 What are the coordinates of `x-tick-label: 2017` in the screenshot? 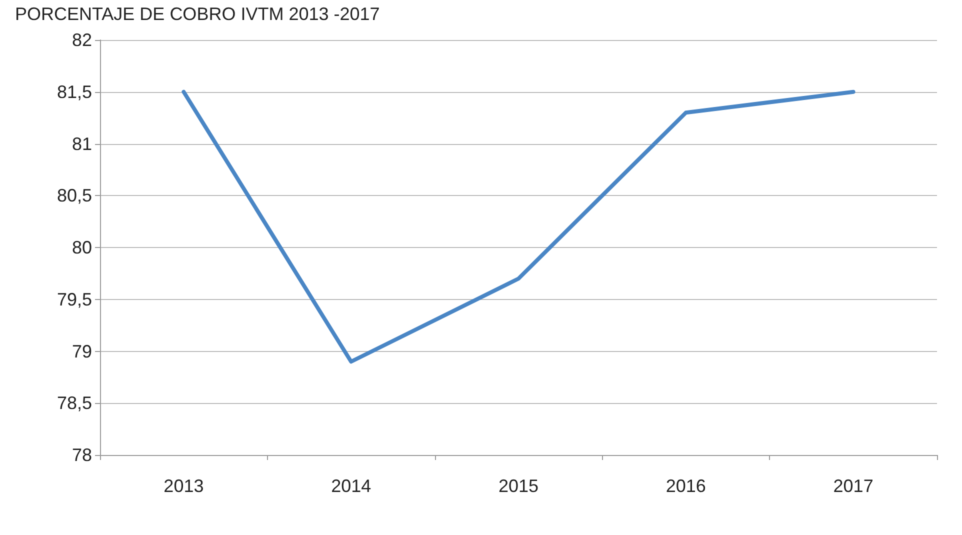 It's located at (853, 486).